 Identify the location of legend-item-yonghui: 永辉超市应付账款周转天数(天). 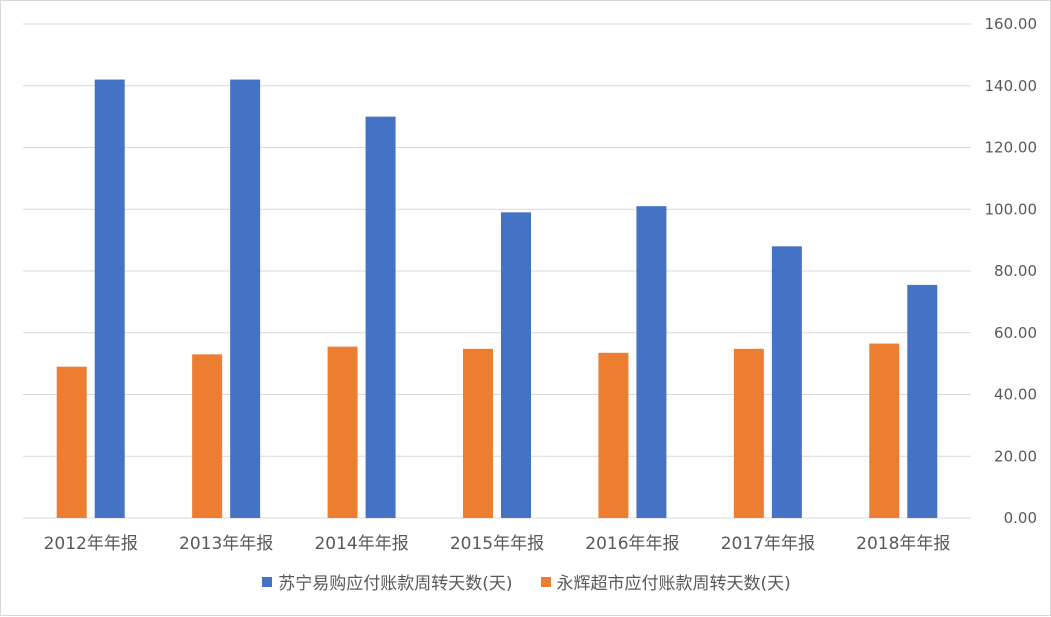
(665, 581).